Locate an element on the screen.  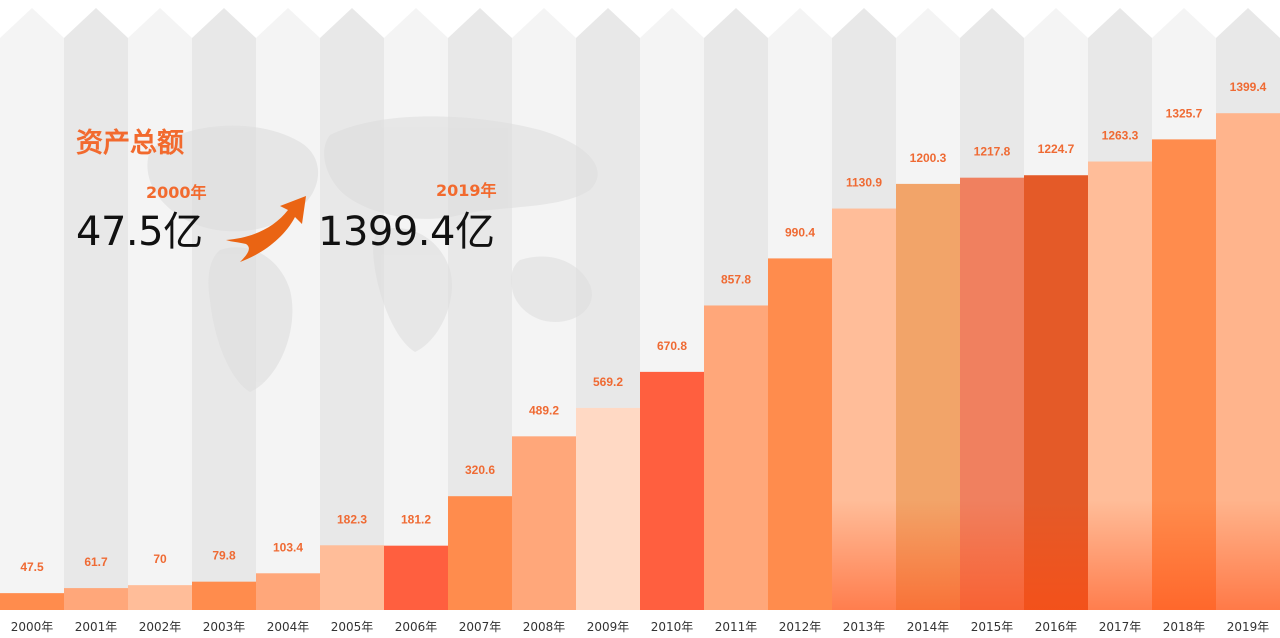
value-label: 103.4 is located at coordinates (288, 547).